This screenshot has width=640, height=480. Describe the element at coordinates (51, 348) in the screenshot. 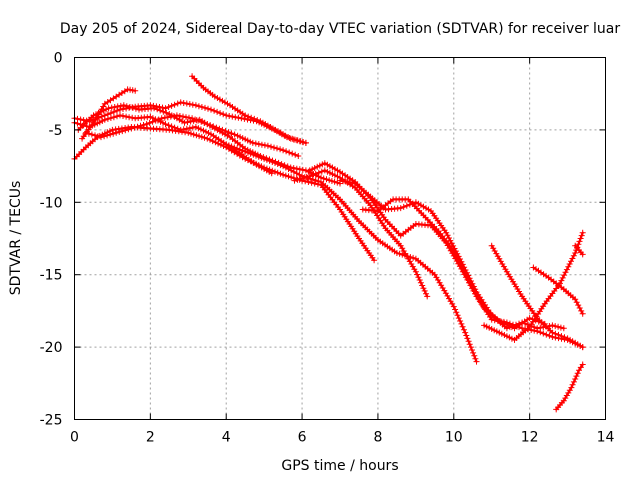

I see `y-tick-label: -20` at that location.